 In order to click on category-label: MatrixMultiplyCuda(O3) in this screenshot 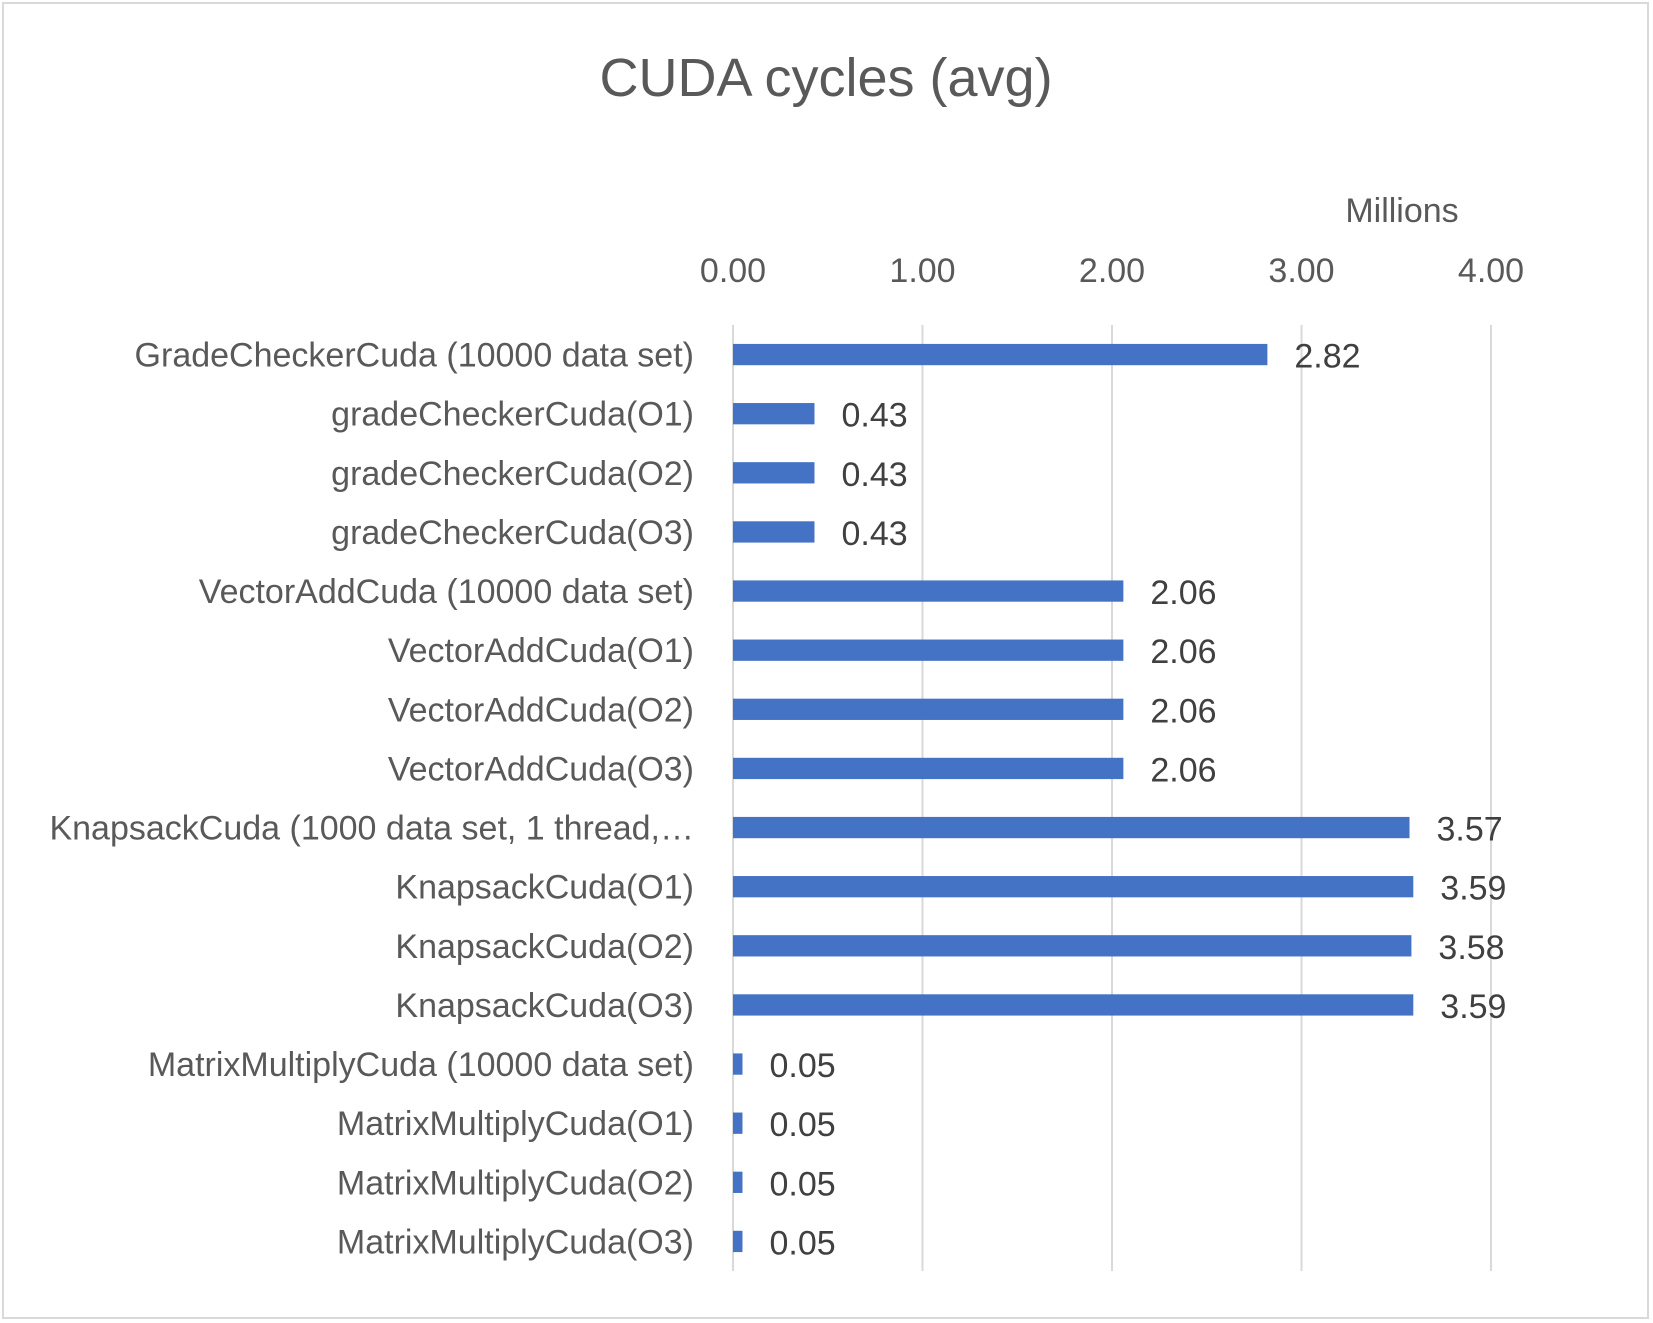, I will do `click(515, 1242)`.